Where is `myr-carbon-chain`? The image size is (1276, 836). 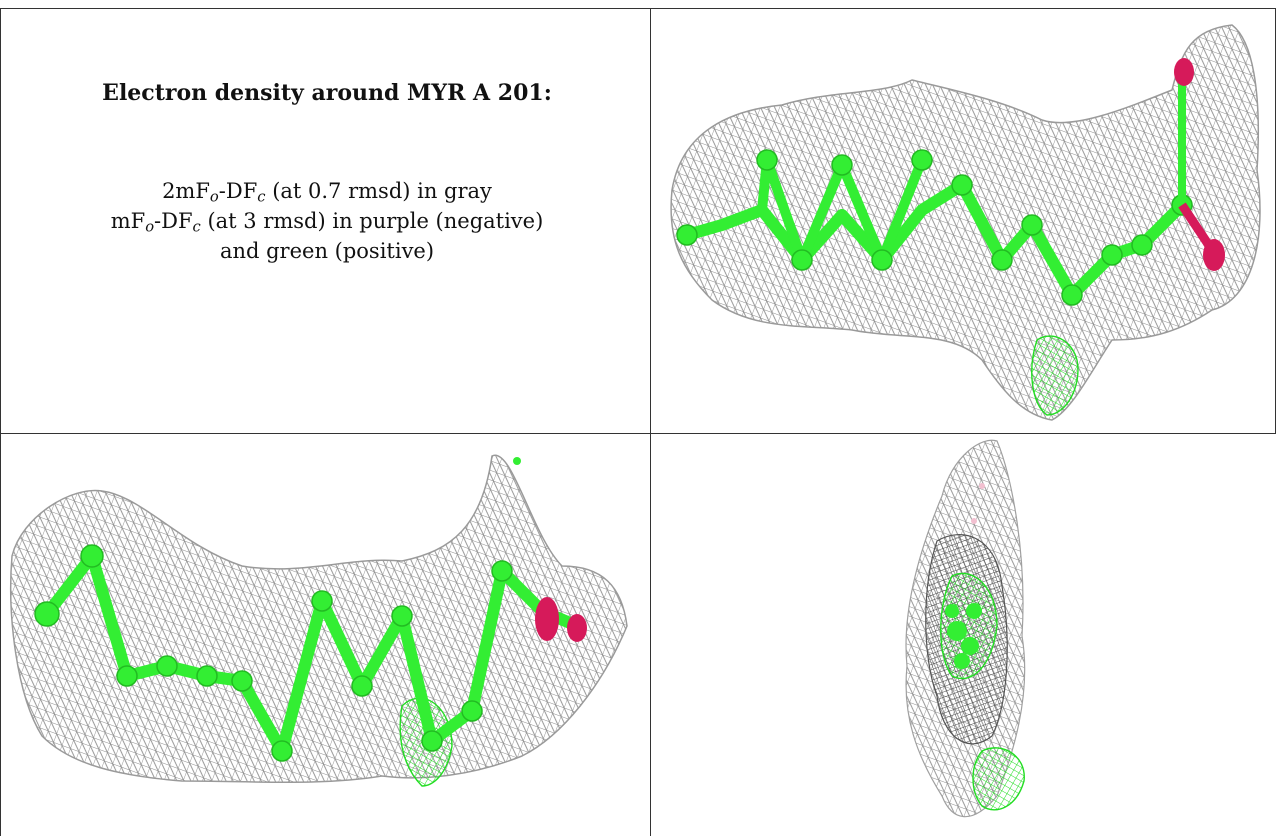
myr-carbon-chain is located at coordinates (963, 636).